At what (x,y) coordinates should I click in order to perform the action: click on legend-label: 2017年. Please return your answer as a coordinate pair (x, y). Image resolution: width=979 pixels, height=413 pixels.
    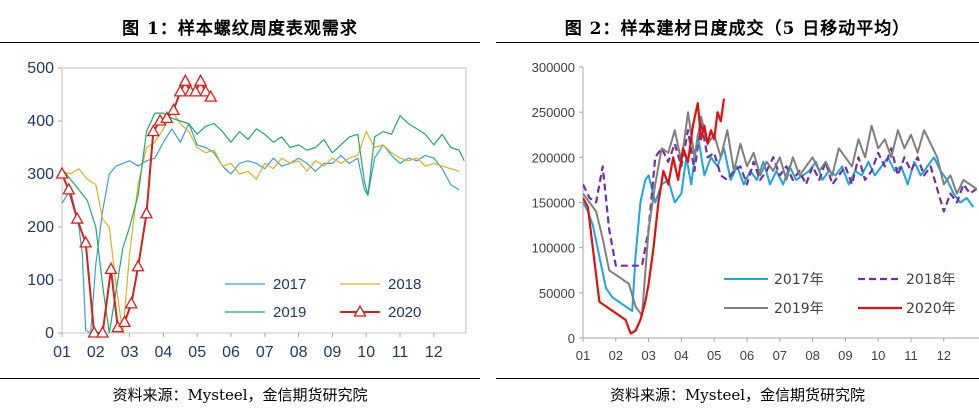
    Looking at the image, I should click on (799, 280).